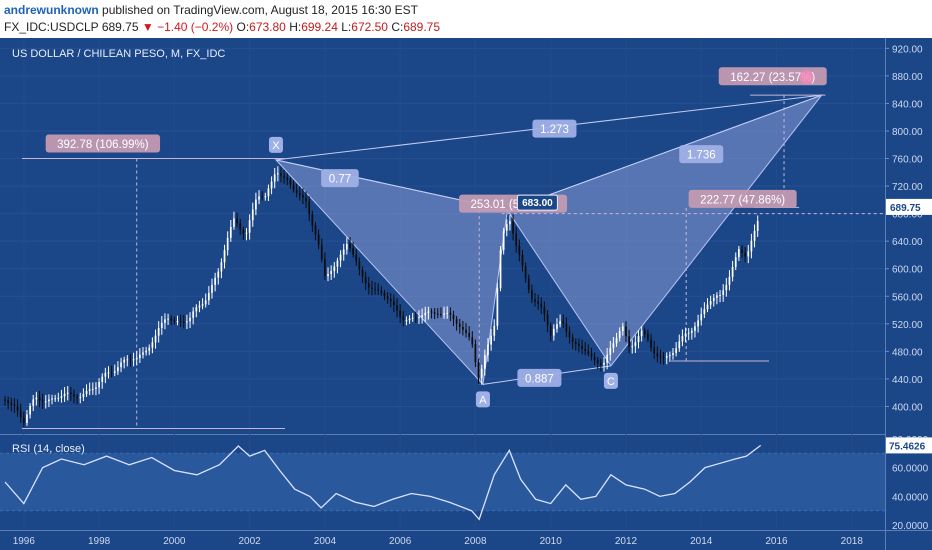 Image resolution: width=932 pixels, height=550 pixels. I want to click on target-marker, so click(806, 77).